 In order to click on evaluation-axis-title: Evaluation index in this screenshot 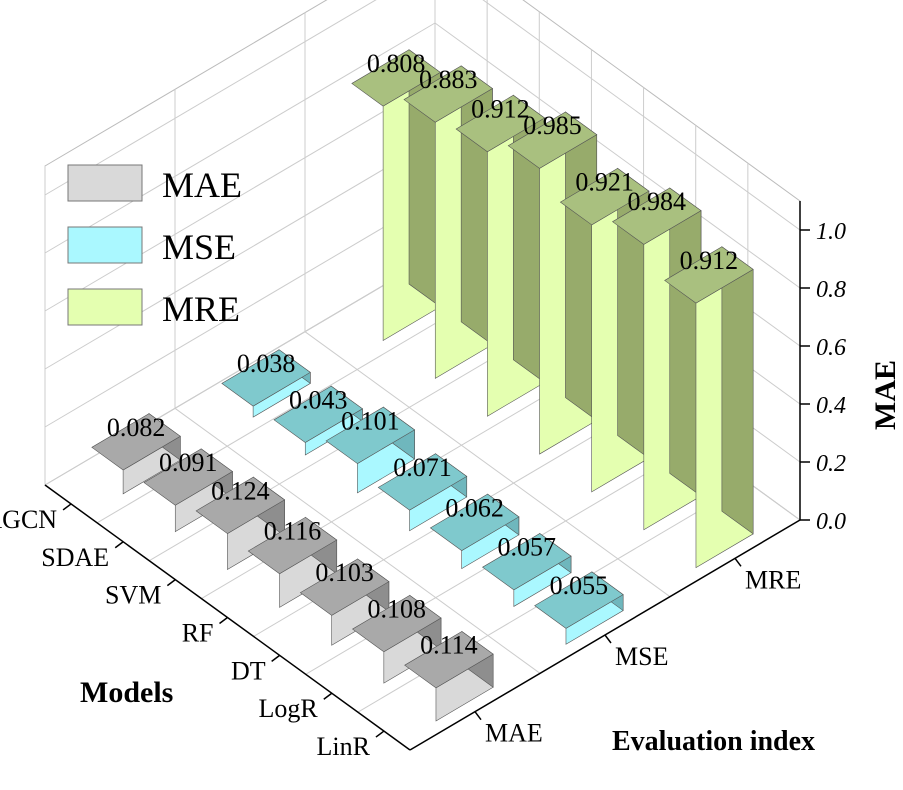, I will do `click(713, 741)`.